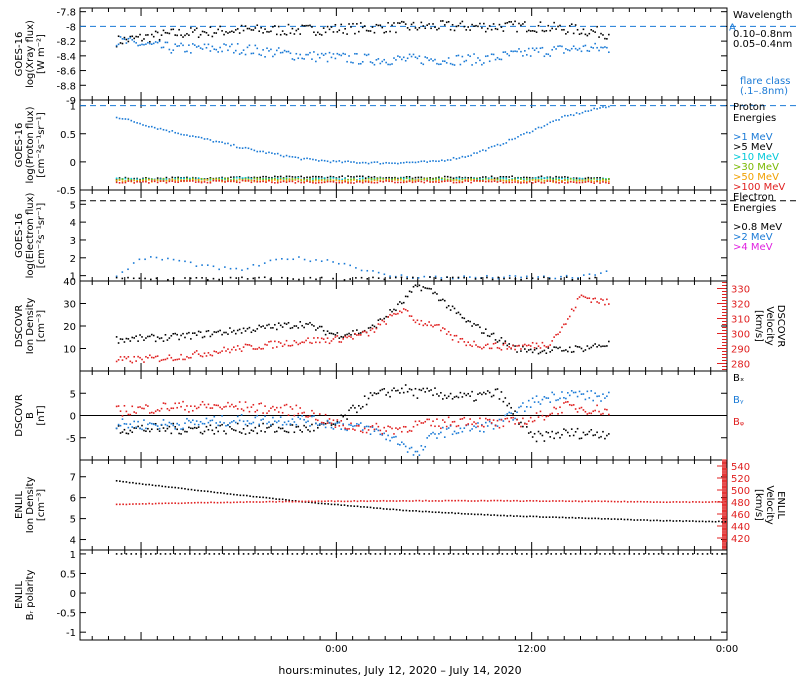 This screenshot has width=800, height=680. What do you see at coordinates (753, 237) in the screenshot?
I see `legend-entry: >2 MeV` at bounding box center [753, 237].